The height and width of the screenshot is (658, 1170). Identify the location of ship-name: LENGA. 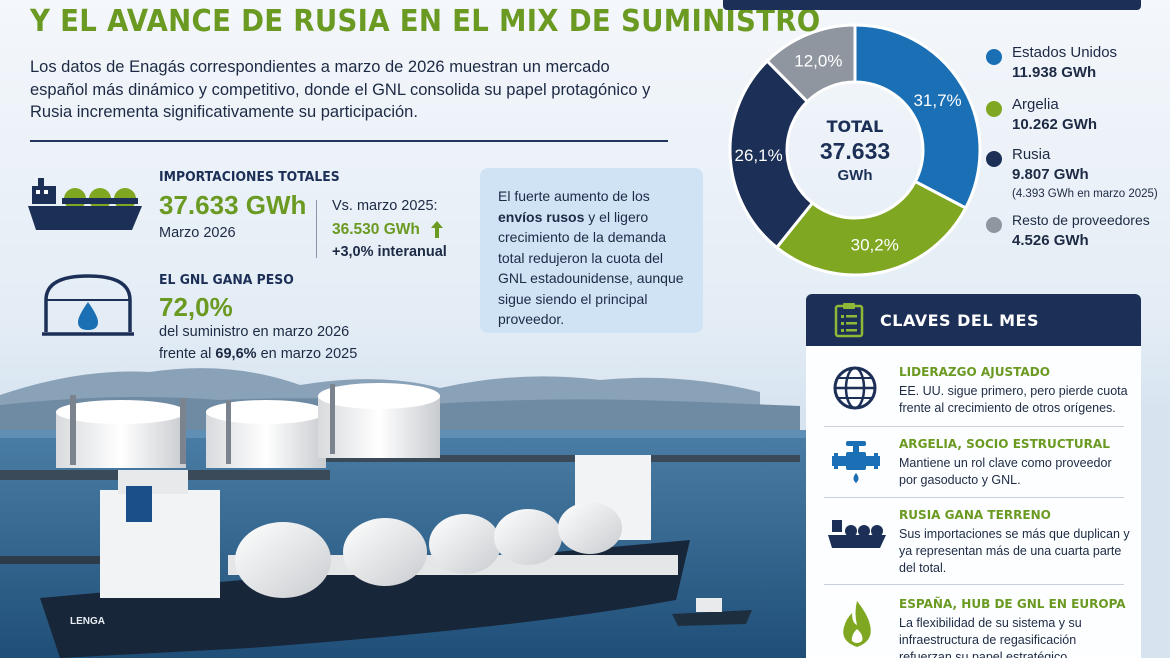
(87, 621).